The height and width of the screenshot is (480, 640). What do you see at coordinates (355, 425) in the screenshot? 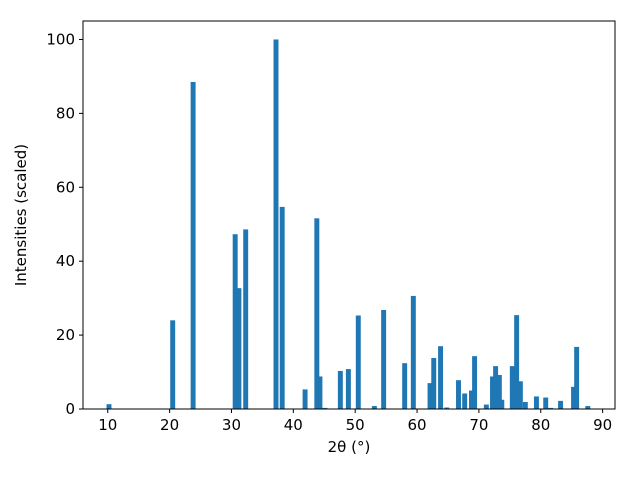
I see `x-tick-label: 50` at bounding box center [355, 425].